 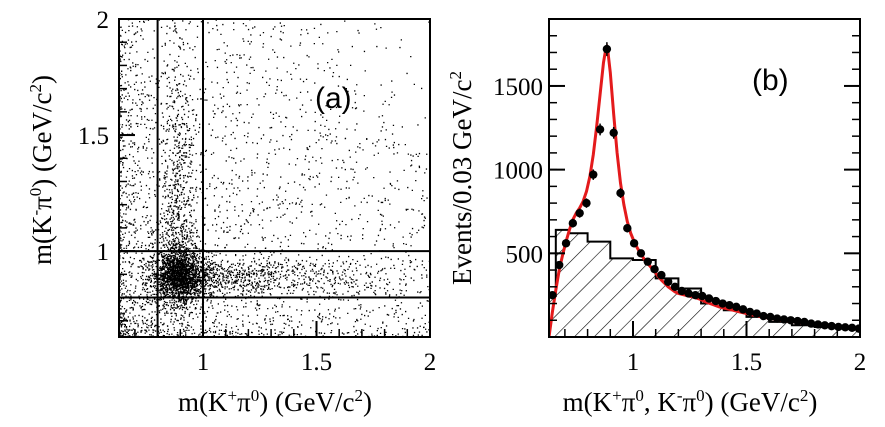 What do you see at coordinates (525, 254) in the screenshot?
I see `y-tick-label-b-0: 500` at bounding box center [525, 254].